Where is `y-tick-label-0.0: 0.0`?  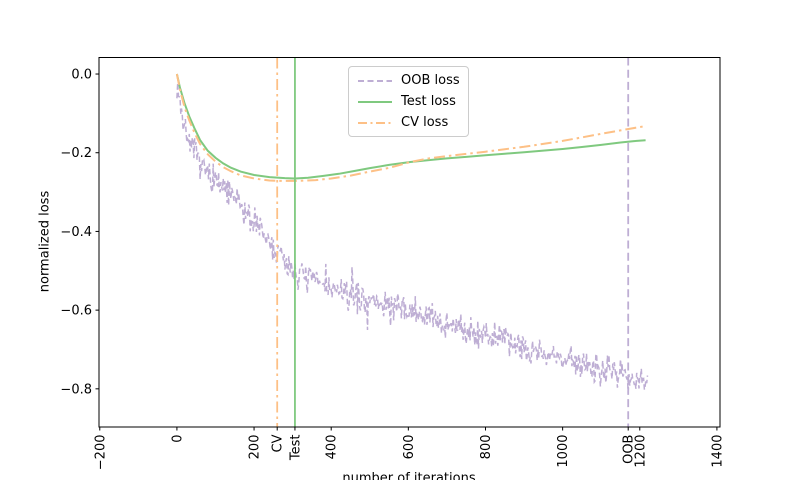
y-tick-label-0.0: 0.0 is located at coordinates (81, 75).